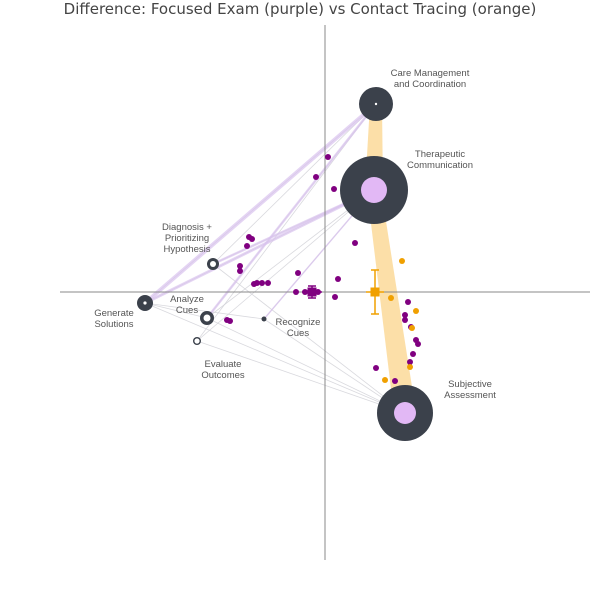 The height and width of the screenshot is (600, 600). What do you see at coordinates (440, 165) in the screenshot?
I see `node-label-line: Communication` at bounding box center [440, 165].